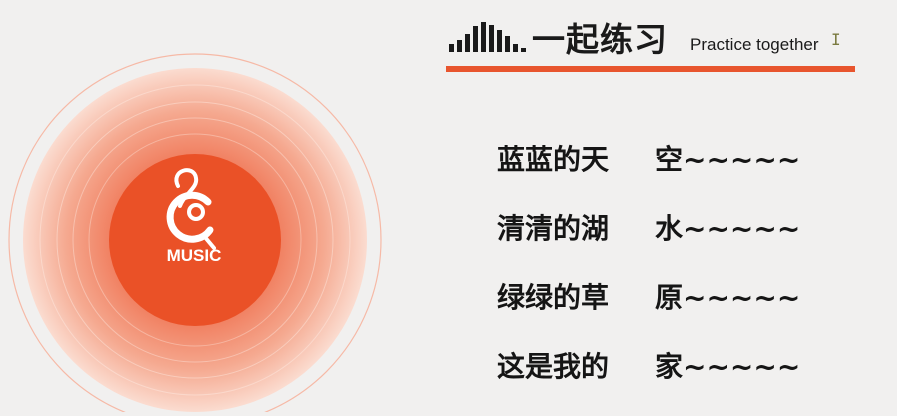 The height and width of the screenshot is (416, 897). What do you see at coordinates (728, 366) in the screenshot?
I see `lyric-tail: 家~~~~~` at bounding box center [728, 366].